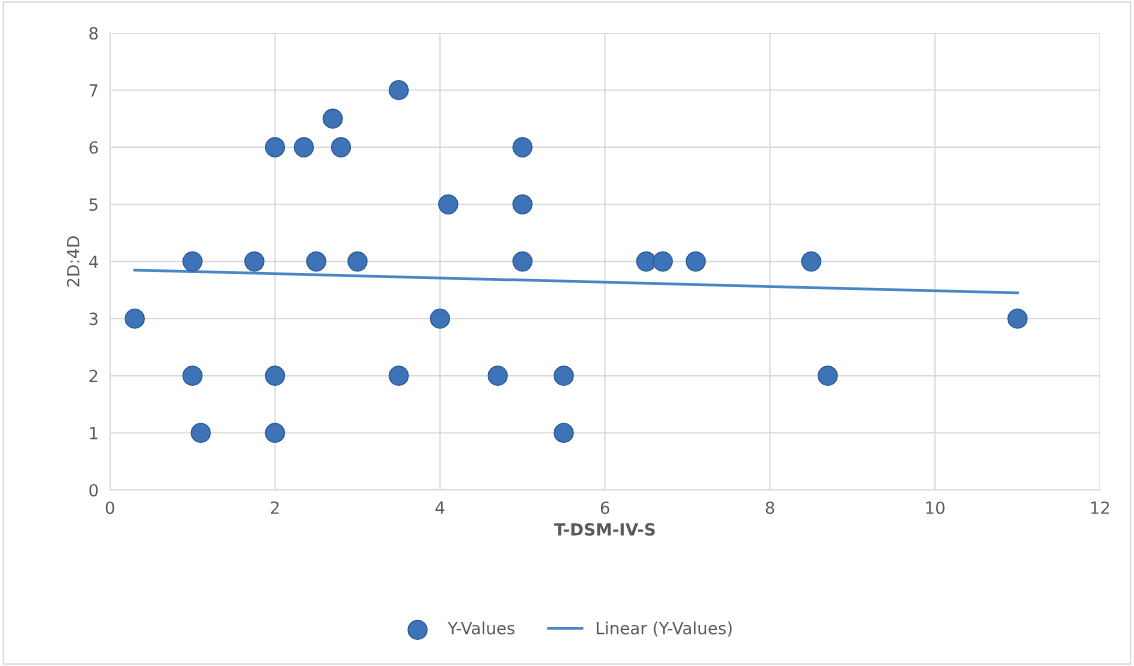 The image size is (1134, 666). I want to click on y-tick-label: 2, so click(93, 376).